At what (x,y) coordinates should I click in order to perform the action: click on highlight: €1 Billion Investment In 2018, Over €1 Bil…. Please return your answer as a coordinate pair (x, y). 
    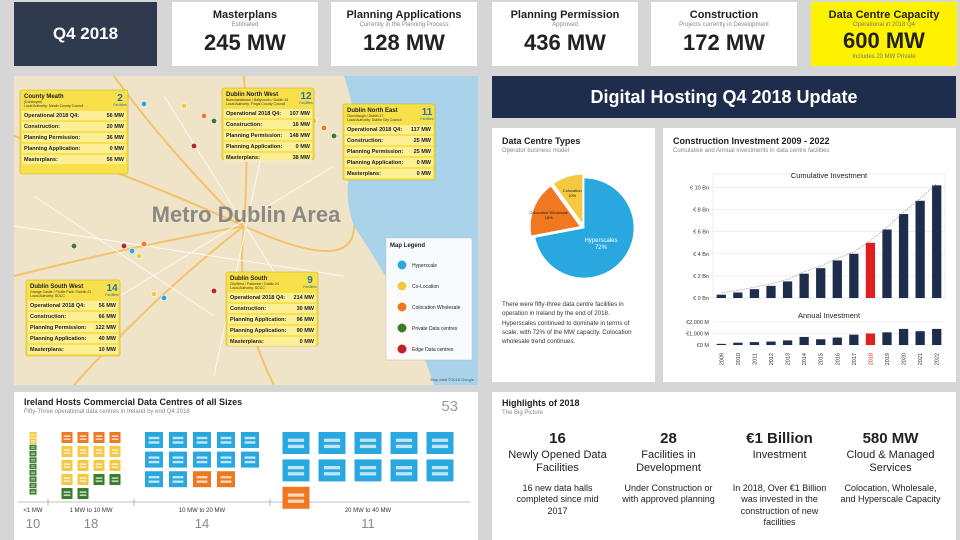
    Looking at the image, I should click on (780, 479).